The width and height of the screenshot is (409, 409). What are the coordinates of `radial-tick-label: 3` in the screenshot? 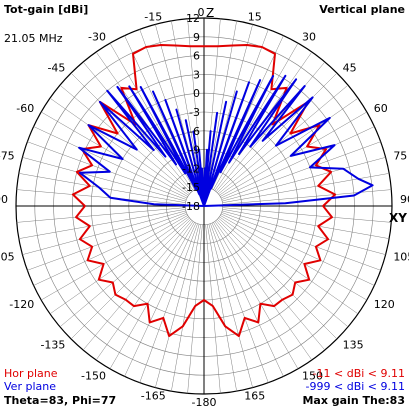 It's located at (196, 74).